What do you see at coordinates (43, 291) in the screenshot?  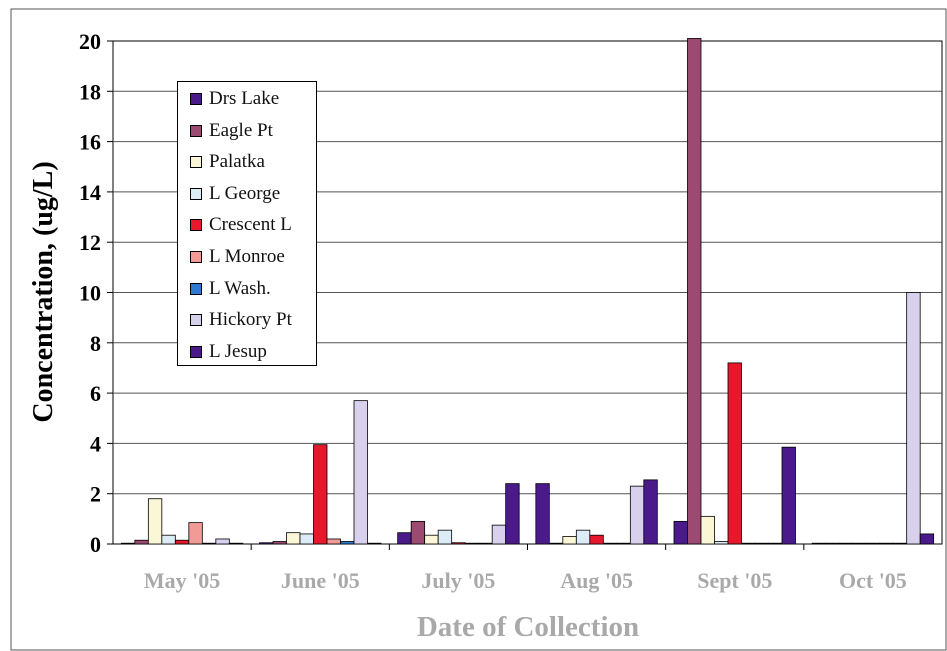 I see `y-axis-title: Concentration, (ug/L)` at bounding box center [43, 291].